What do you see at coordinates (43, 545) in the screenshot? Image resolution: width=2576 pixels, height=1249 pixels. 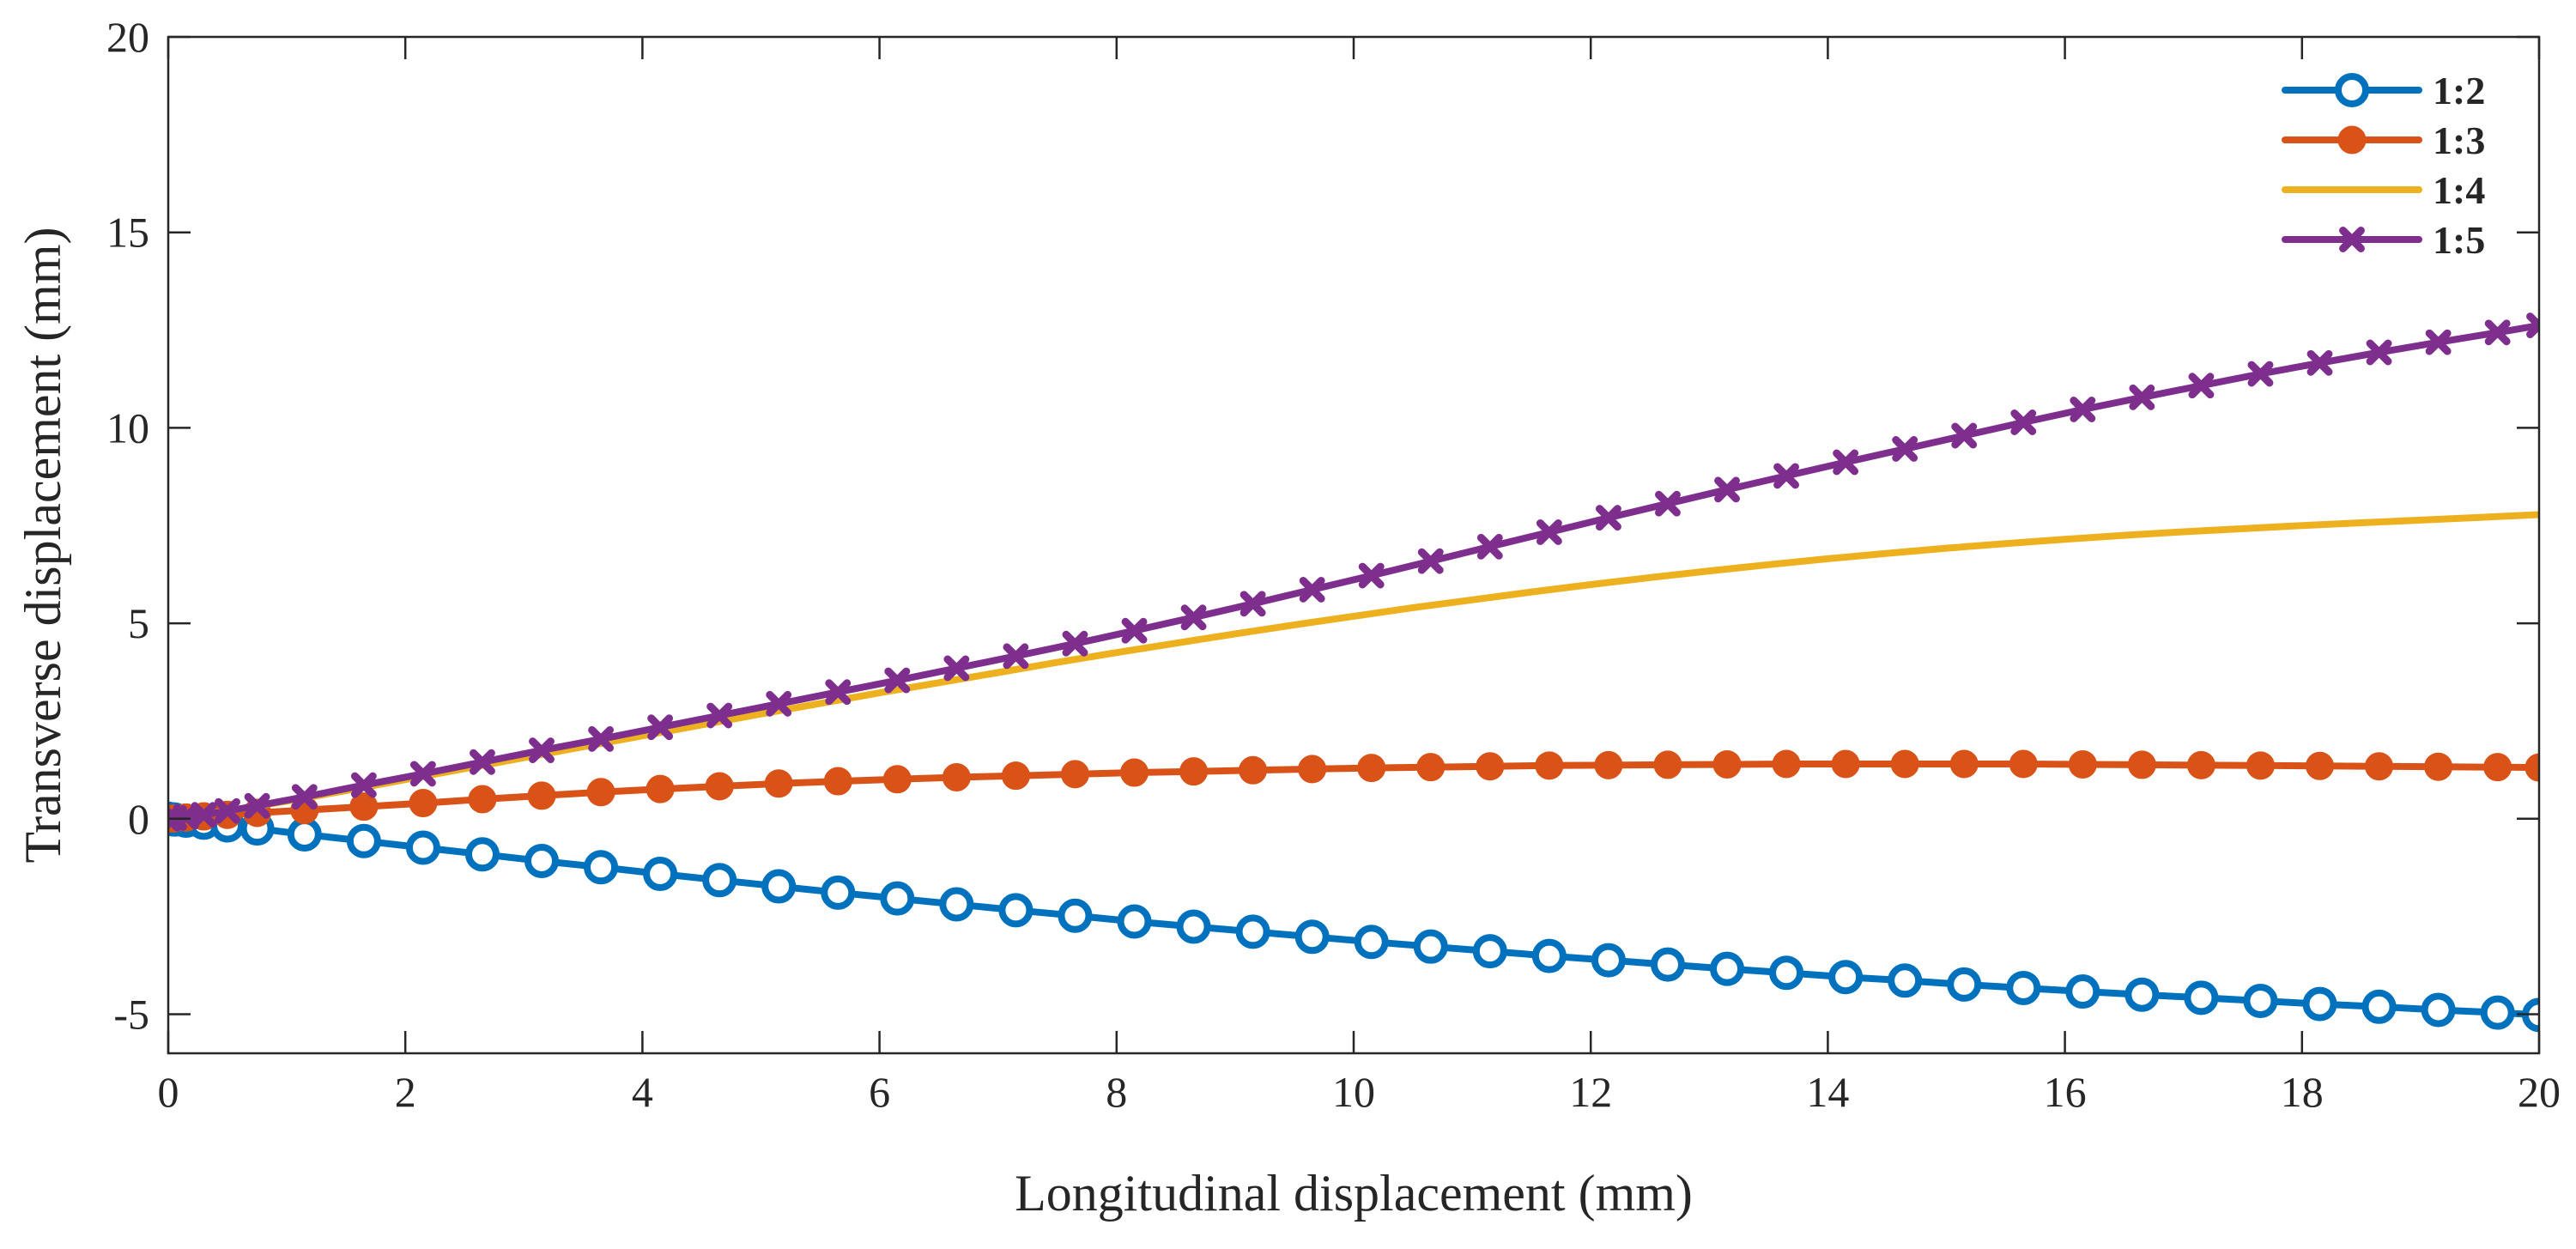 I see `y-axis-title: Transverse displacement (mm)` at bounding box center [43, 545].